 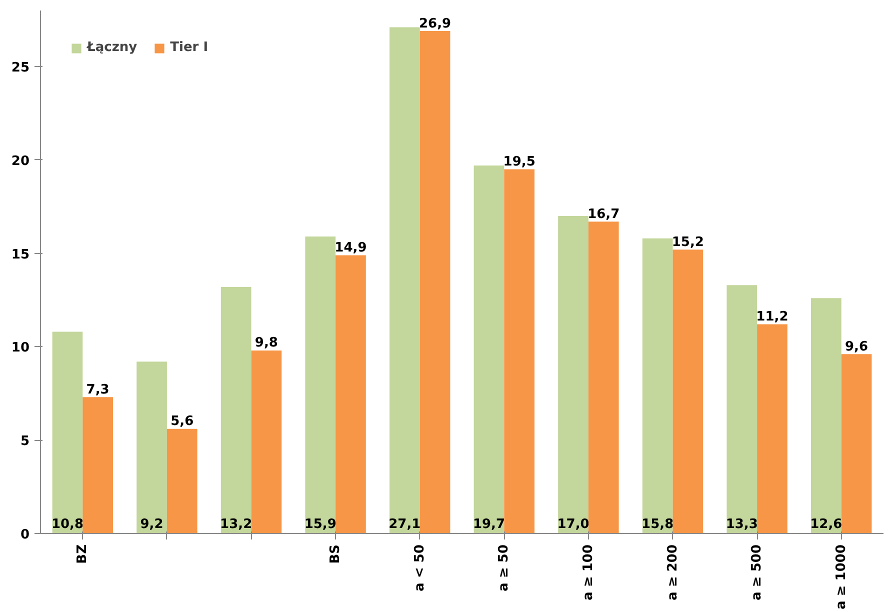 I want to click on data-label: 27,1, so click(x=404, y=524).